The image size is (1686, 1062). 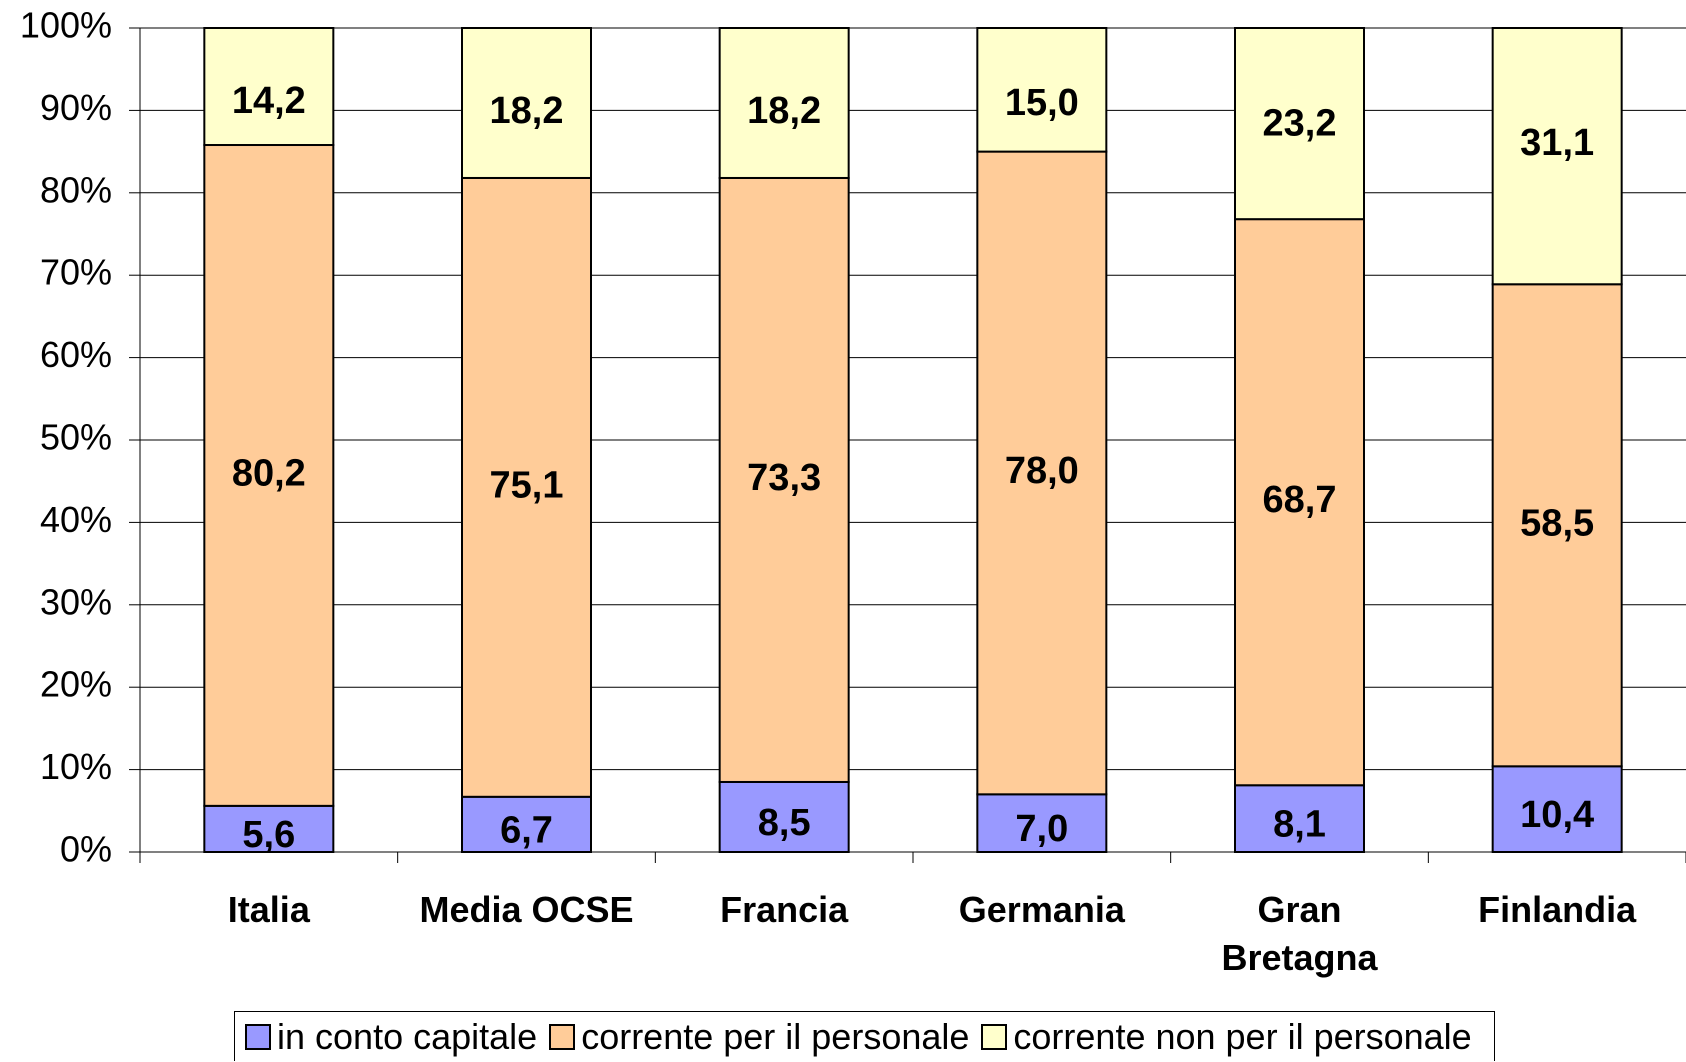 What do you see at coordinates (1041, 829) in the screenshot?
I see `data-label: 7,0` at bounding box center [1041, 829].